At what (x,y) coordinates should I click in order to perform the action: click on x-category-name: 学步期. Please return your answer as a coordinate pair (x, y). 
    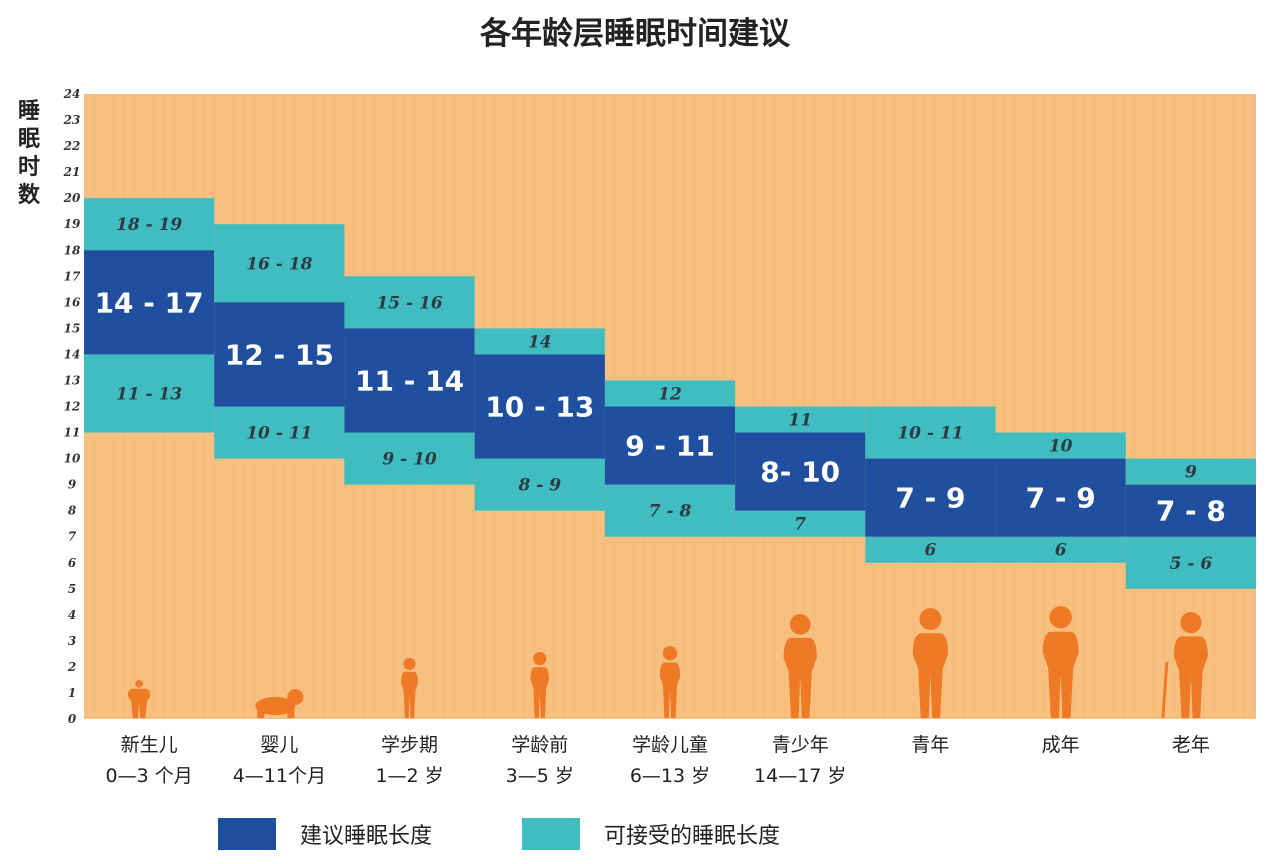
    Looking at the image, I should click on (409, 745).